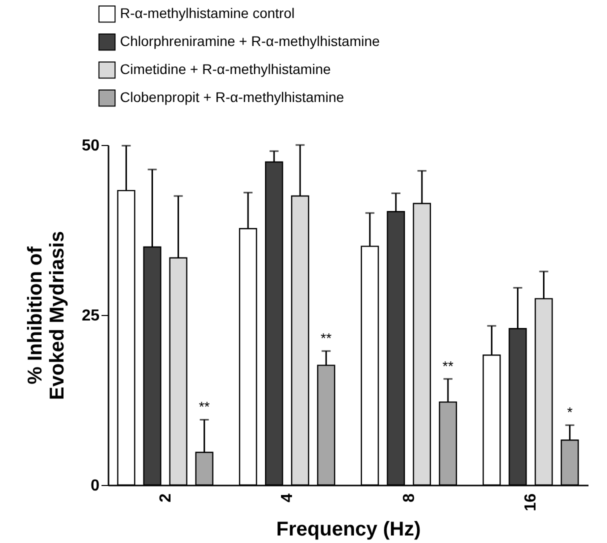 This screenshot has width=607, height=543. Describe the element at coordinates (91, 316) in the screenshot. I see `y-tick-label: 25` at that location.